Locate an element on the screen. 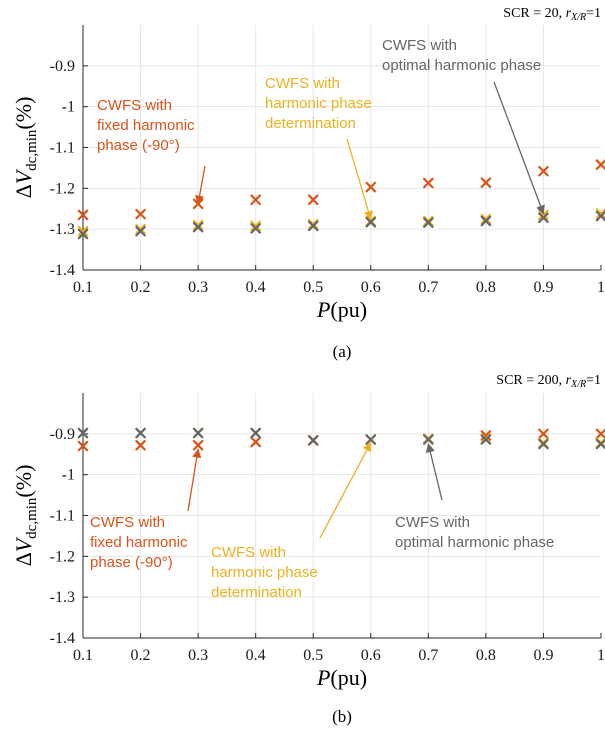  y-tick-label: -1.3 is located at coordinates (62, 229).